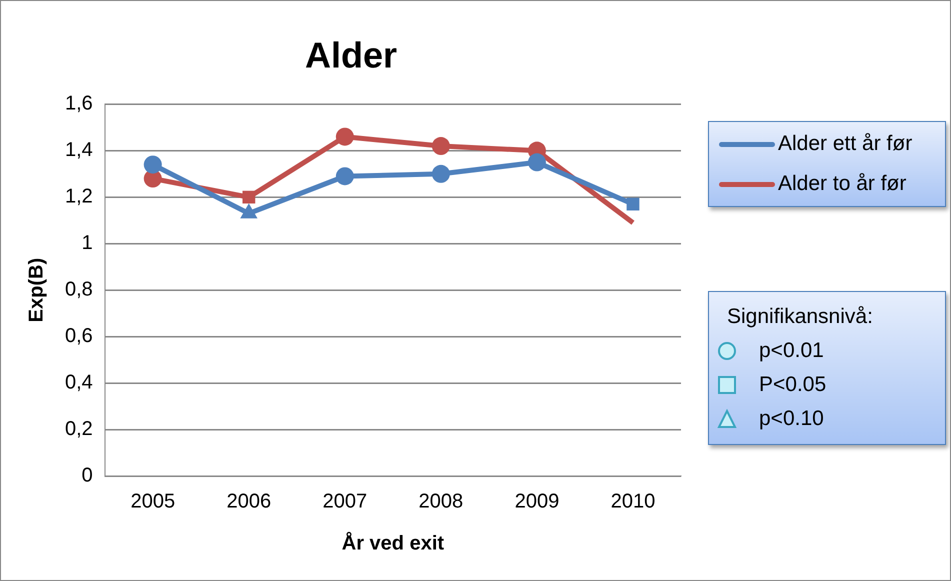 The width and height of the screenshot is (951, 581). What do you see at coordinates (842, 184) in the screenshot?
I see `legend-label: Alder to år før` at bounding box center [842, 184].